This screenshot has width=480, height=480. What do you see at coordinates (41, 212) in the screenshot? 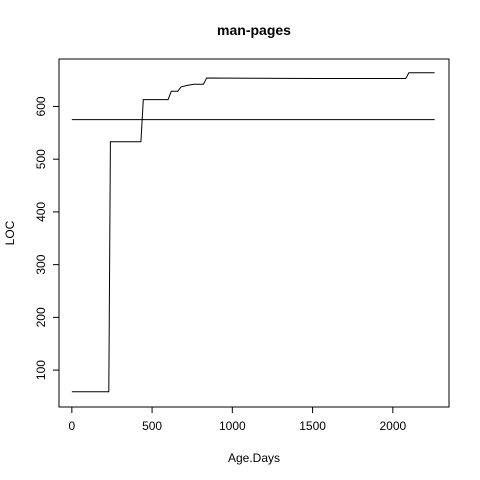
I see `y-tick-label-400: 400` at bounding box center [41, 212].